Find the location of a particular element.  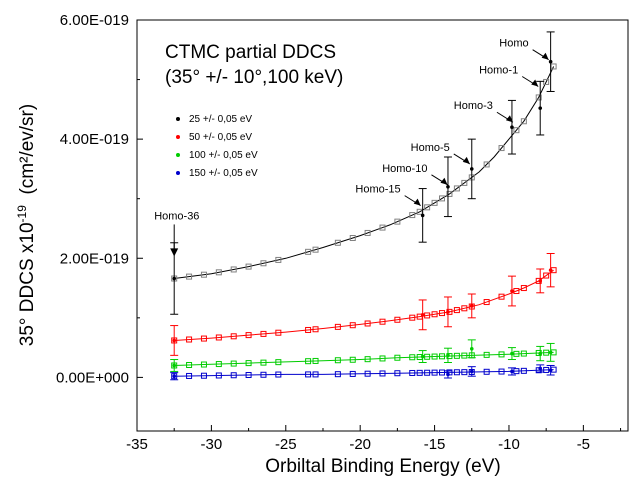

x-tick-label: -35 is located at coordinates (137, 444).